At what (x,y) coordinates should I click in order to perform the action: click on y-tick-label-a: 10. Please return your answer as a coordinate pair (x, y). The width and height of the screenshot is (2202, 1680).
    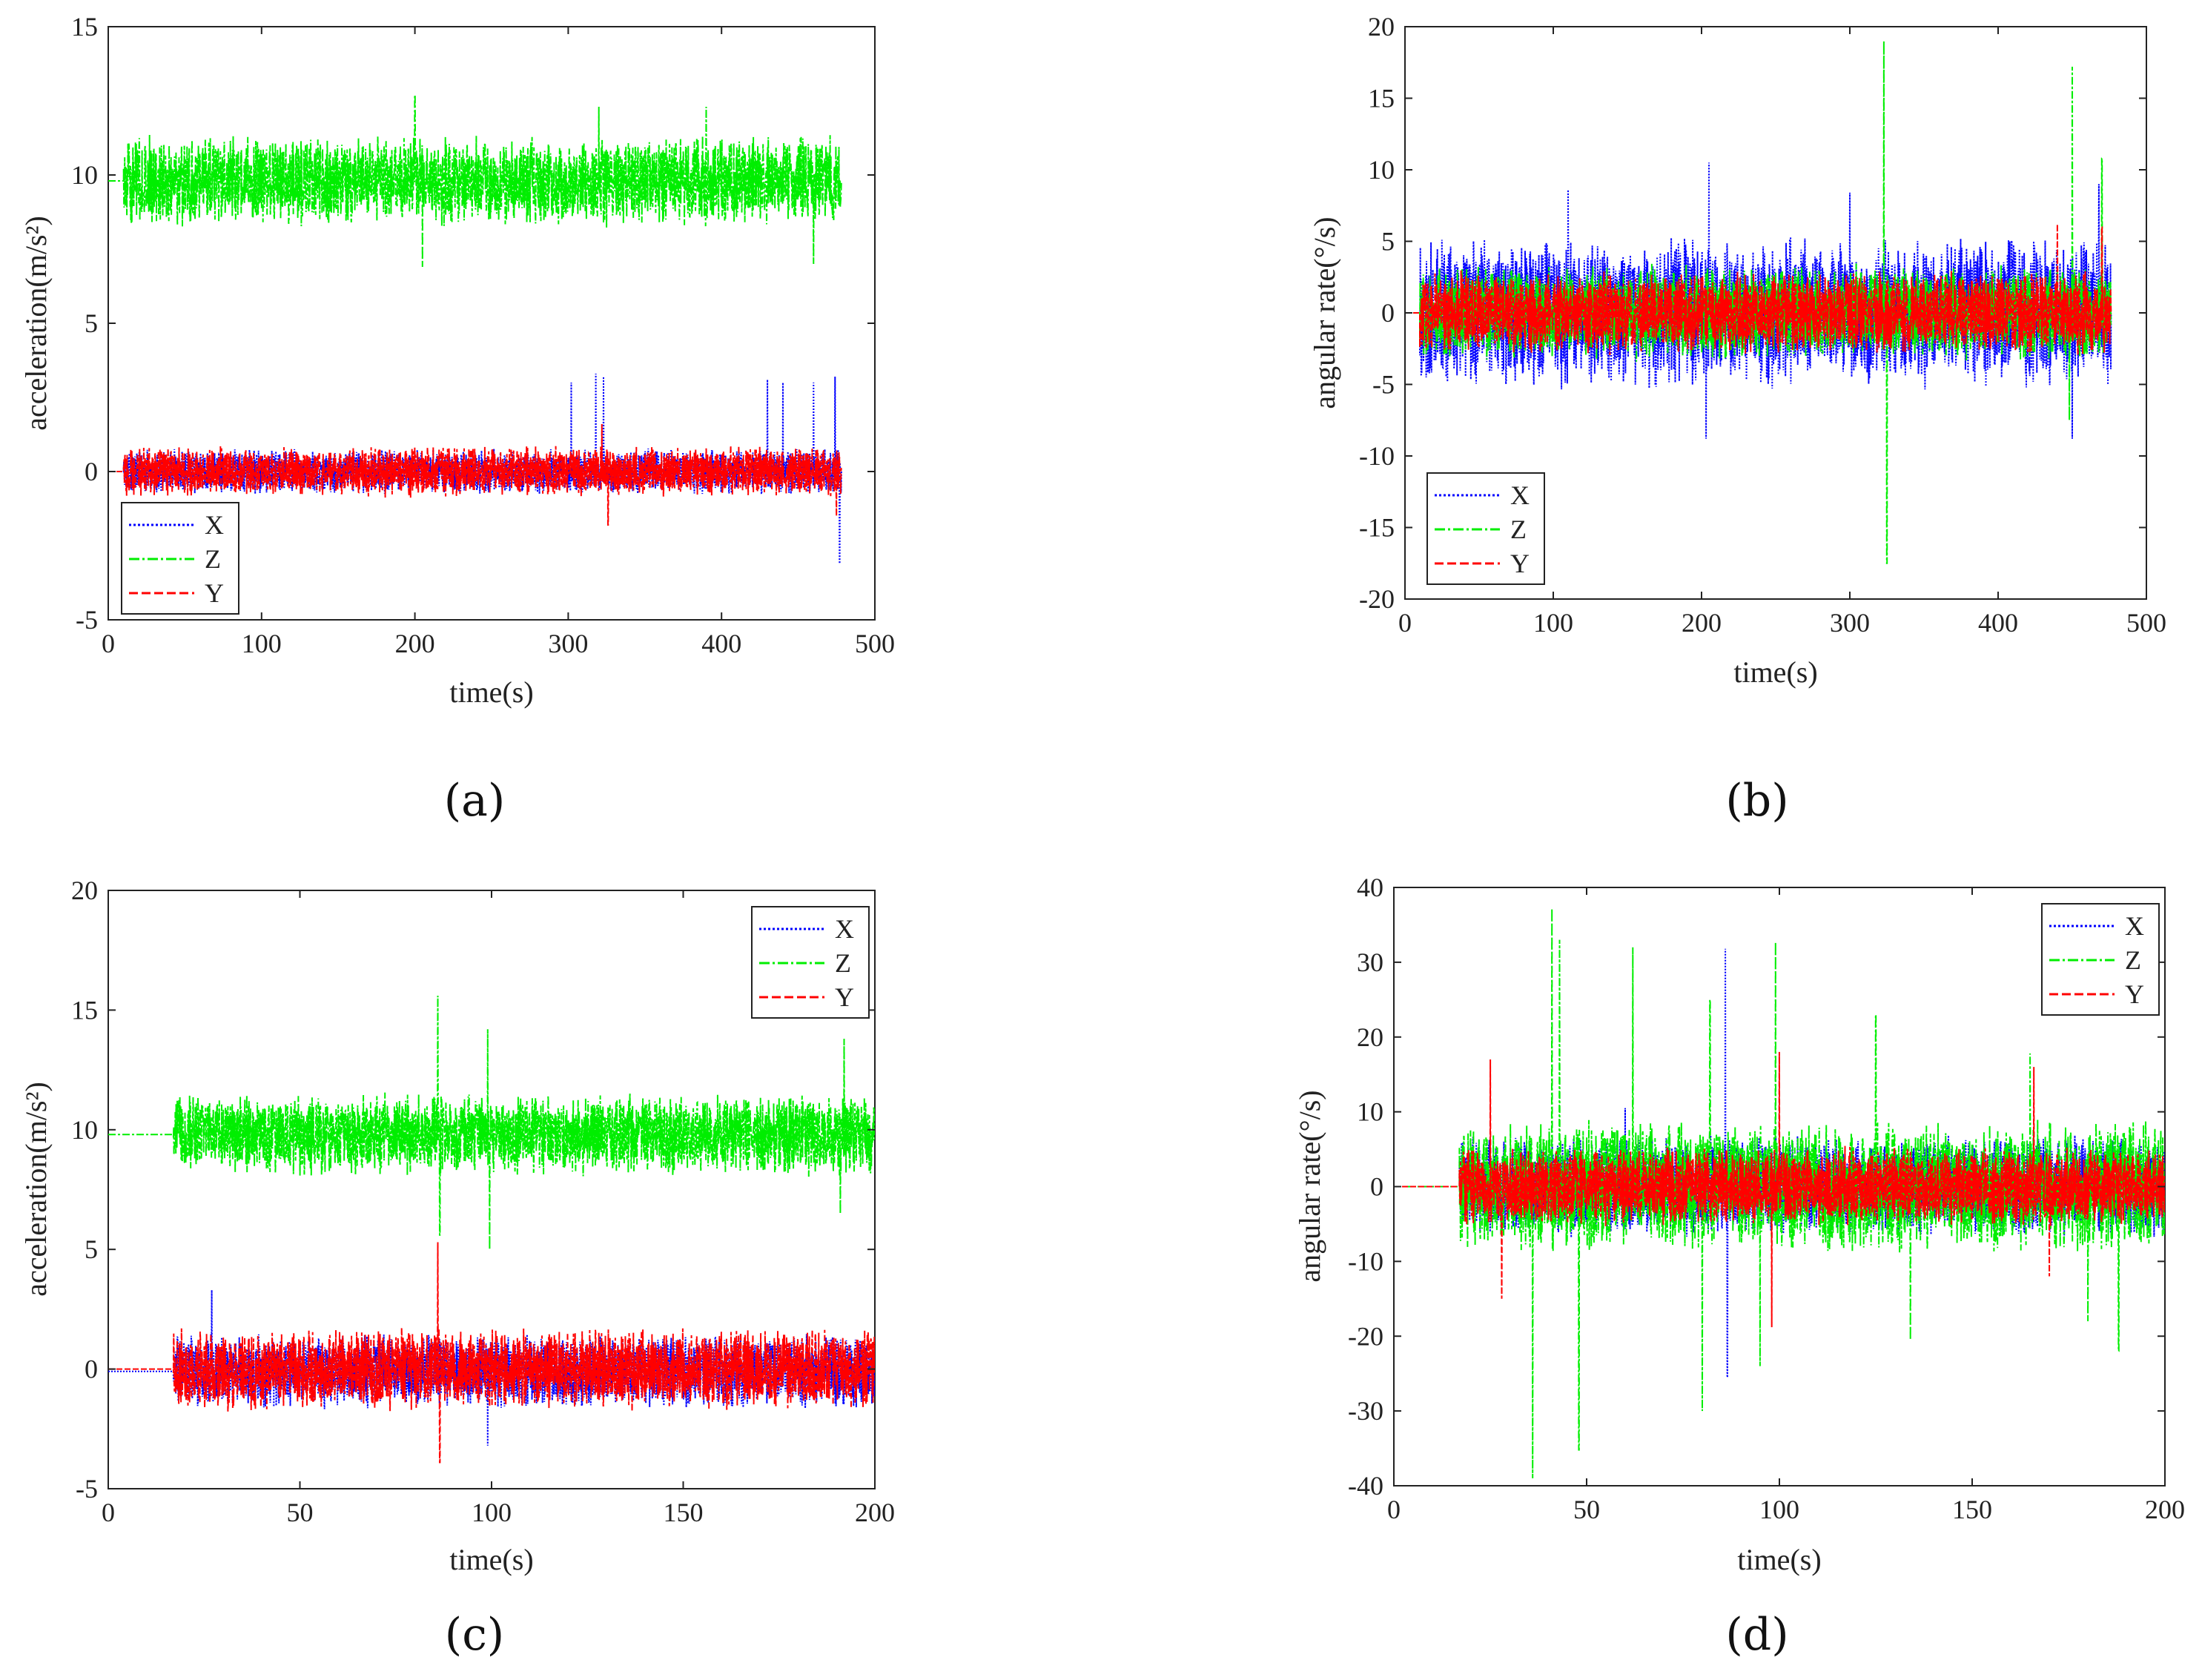
    Looking at the image, I should click on (84, 175).